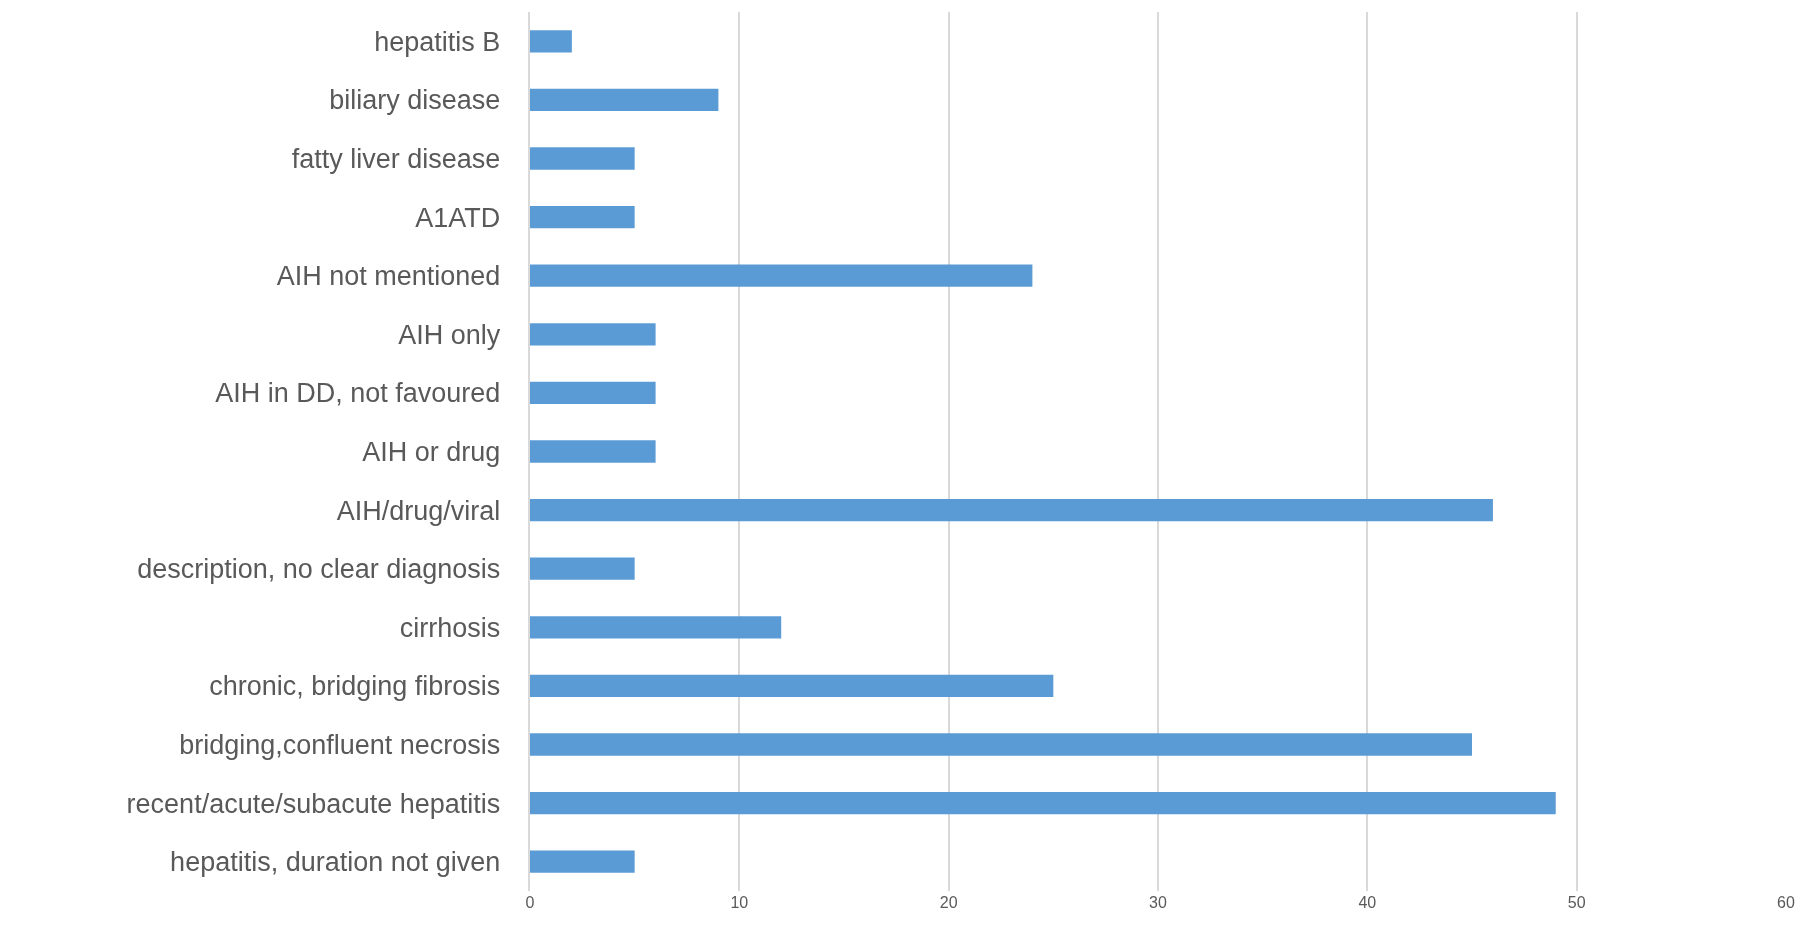  What do you see at coordinates (346, 862) in the screenshot?
I see `y-tick-label: hepatitis, duration not given` at bounding box center [346, 862].